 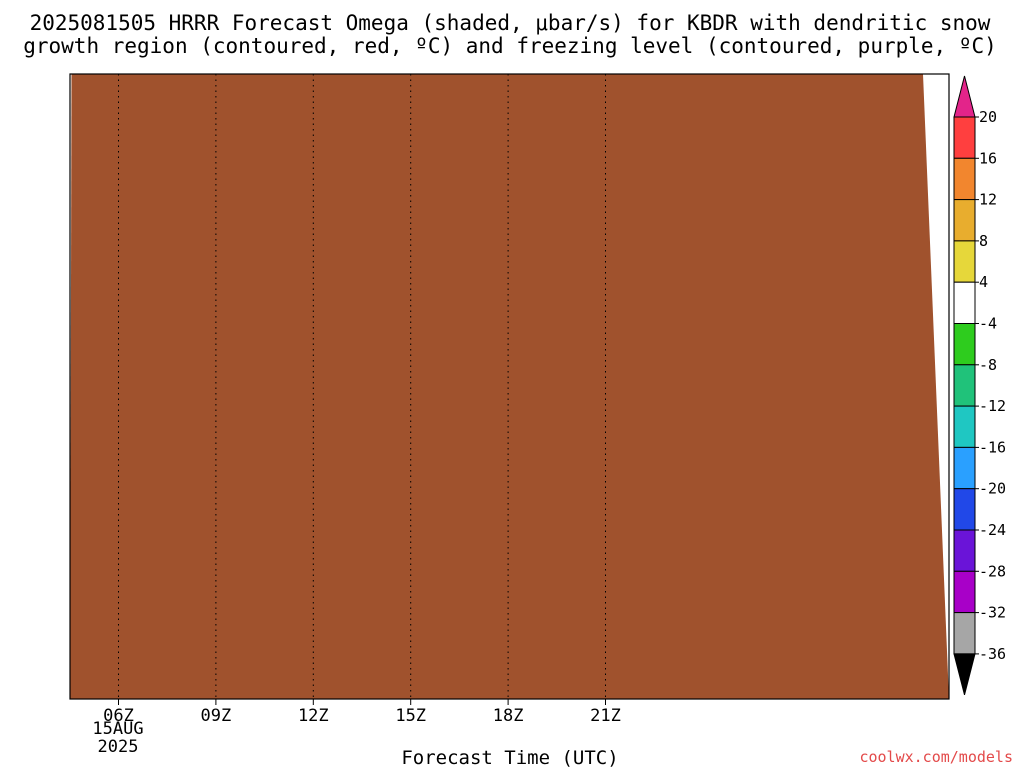 I want to click on colorbar-label: -36, so click(x=992, y=654).